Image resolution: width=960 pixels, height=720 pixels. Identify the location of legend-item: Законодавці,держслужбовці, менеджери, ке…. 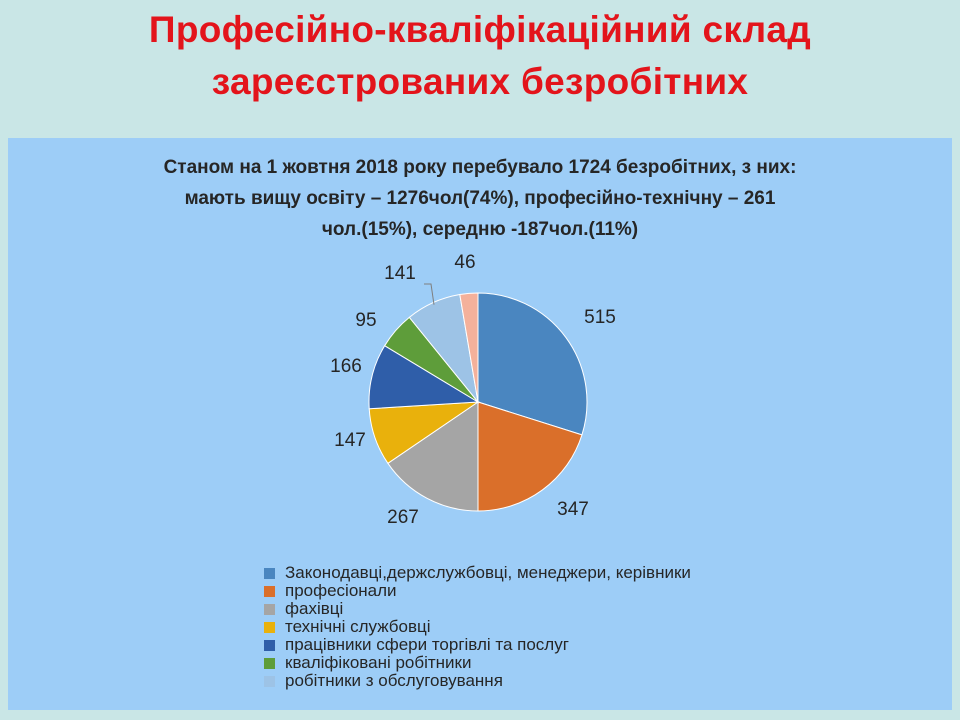
(564, 573).